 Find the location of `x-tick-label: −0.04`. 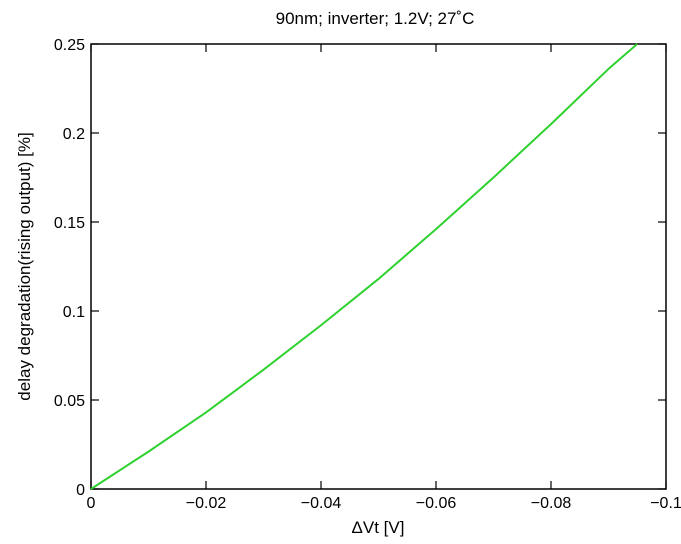

x-tick-label: −0.04 is located at coordinates (321, 503).